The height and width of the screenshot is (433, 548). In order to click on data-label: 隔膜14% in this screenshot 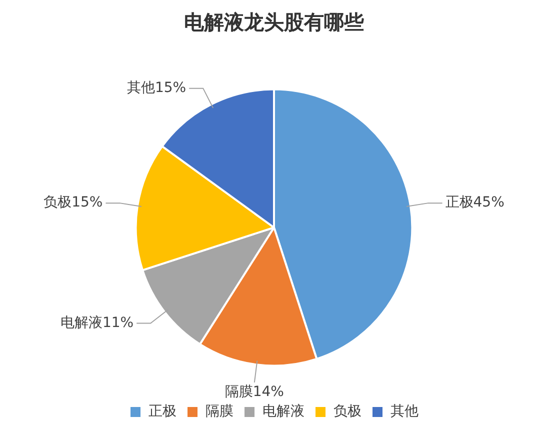, I will do `click(254, 392)`.